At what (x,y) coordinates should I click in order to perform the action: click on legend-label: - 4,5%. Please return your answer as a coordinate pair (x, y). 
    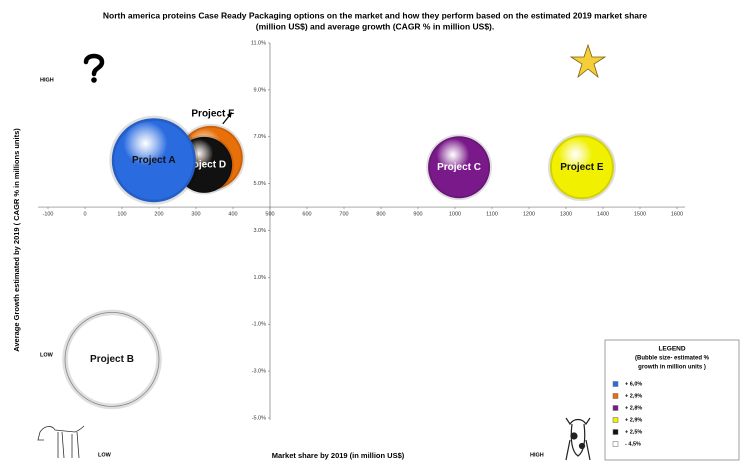
    Looking at the image, I should click on (633, 444).